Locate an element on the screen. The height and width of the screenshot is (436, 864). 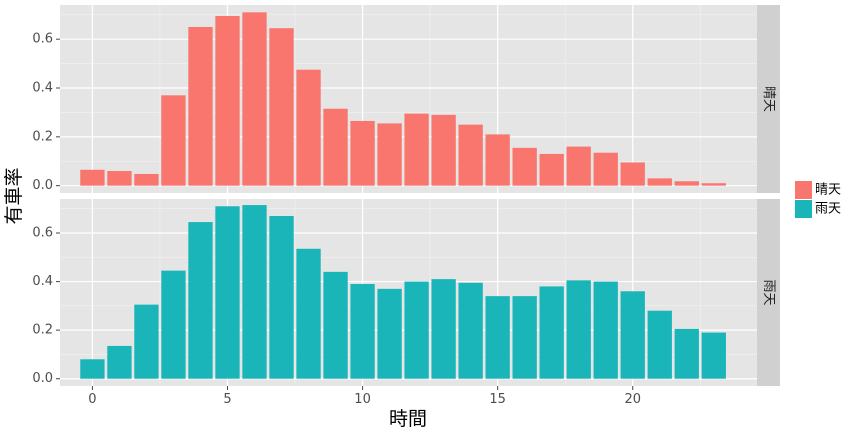
facet-strip-label: 雨天 is located at coordinates (768, 292).